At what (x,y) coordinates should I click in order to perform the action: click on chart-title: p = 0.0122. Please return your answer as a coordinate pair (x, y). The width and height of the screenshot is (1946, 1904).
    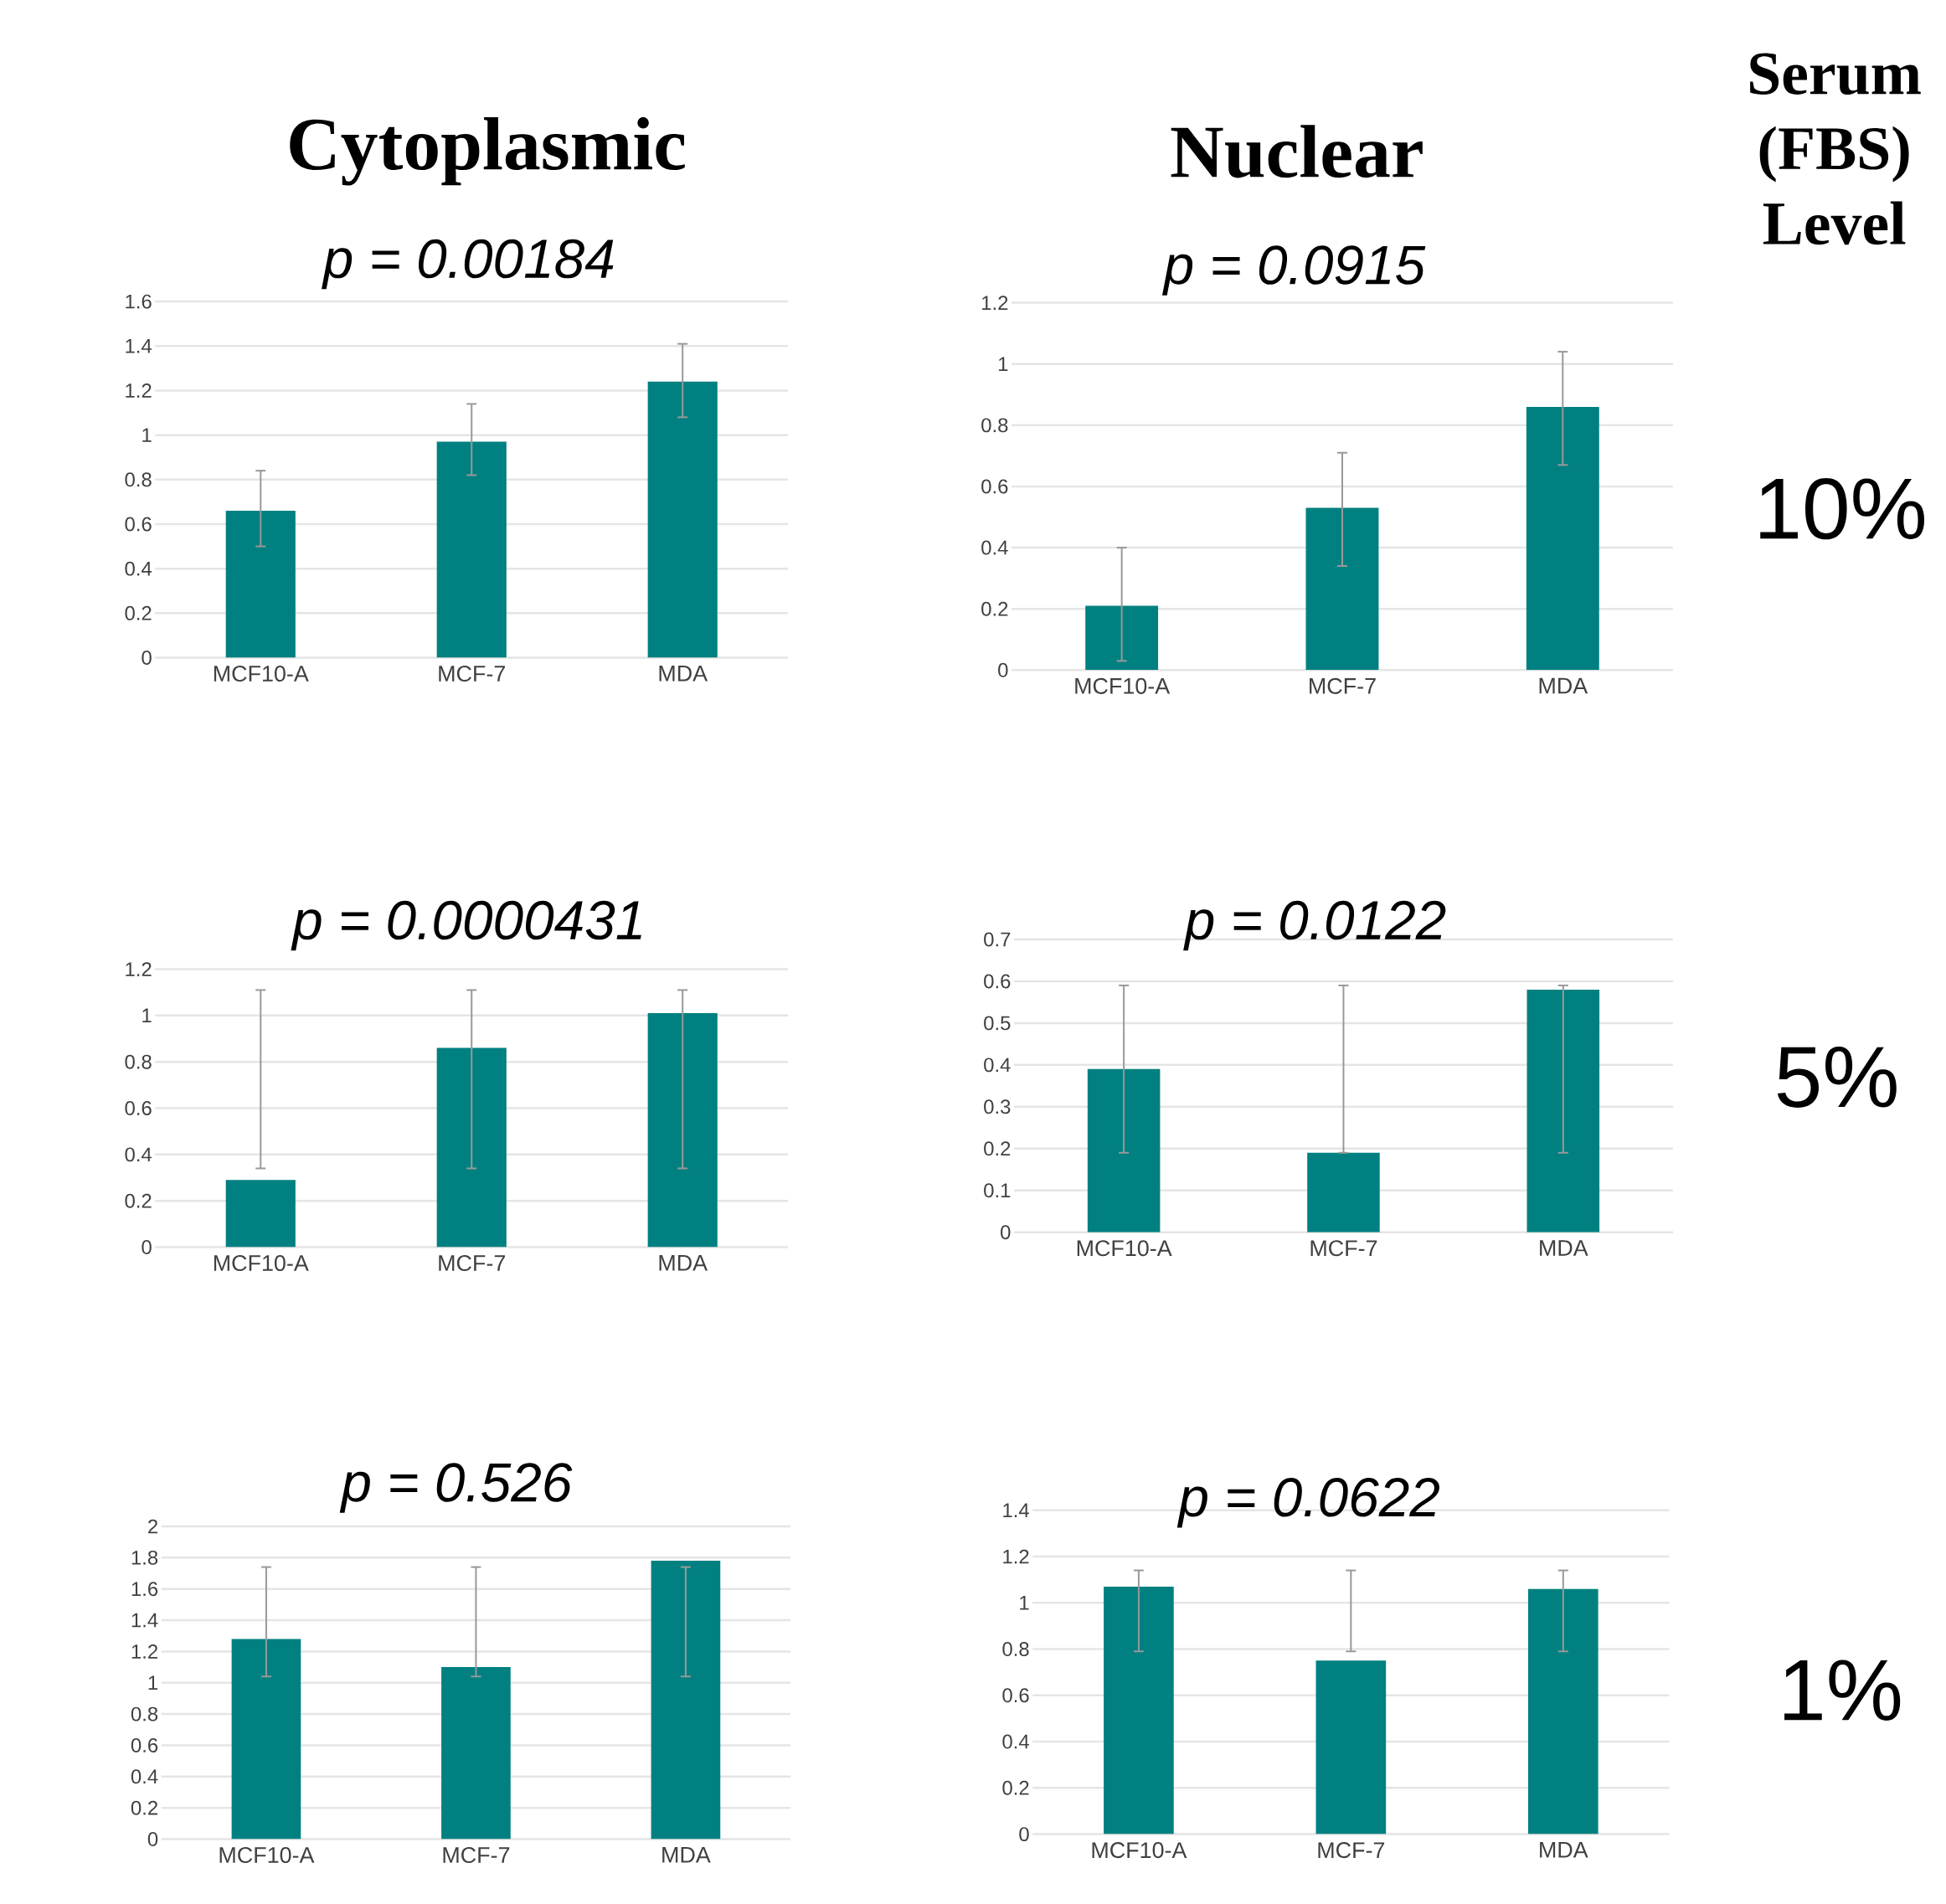
    Looking at the image, I should click on (1314, 925).